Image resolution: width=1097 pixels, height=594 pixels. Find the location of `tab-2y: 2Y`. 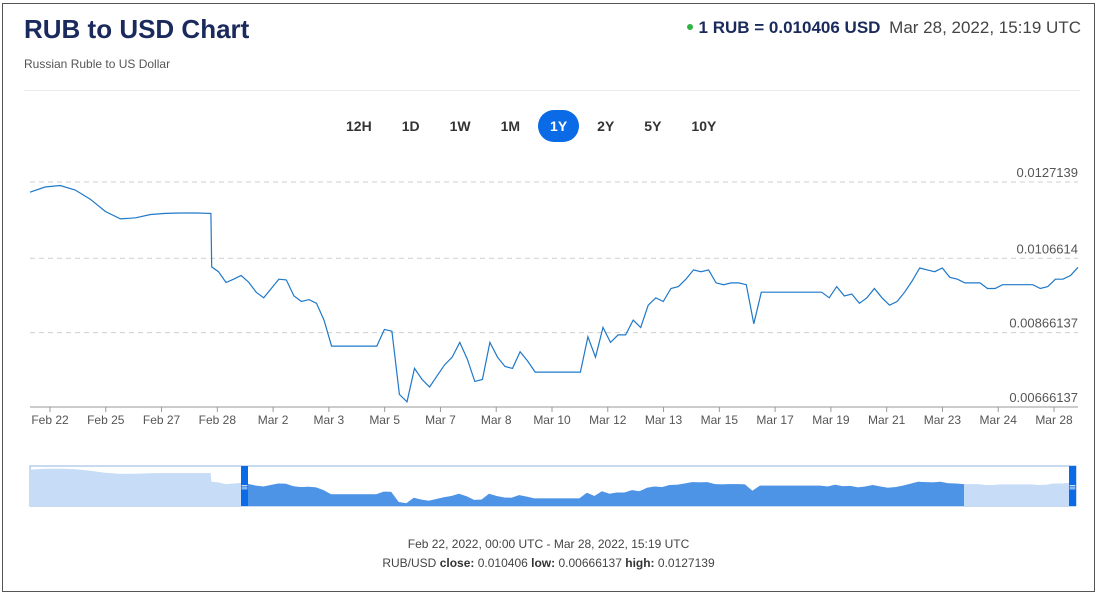

tab-2y: 2Y is located at coordinates (606, 126).